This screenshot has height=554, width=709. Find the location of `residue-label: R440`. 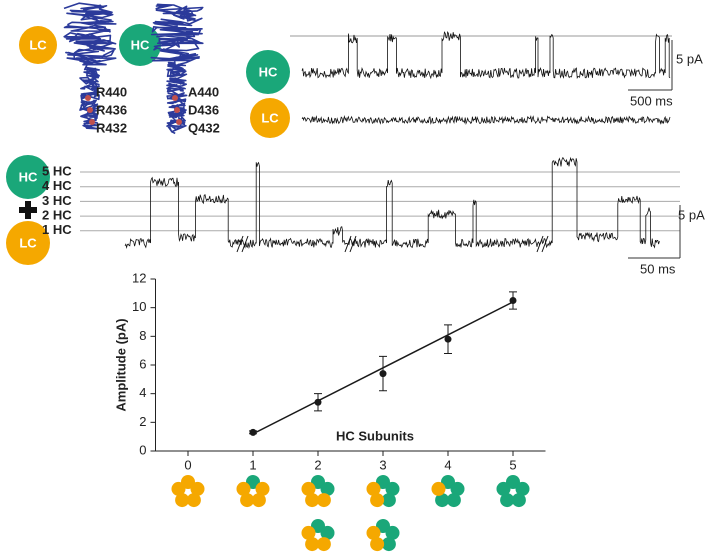

residue-label: R440 is located at coordinates (111, 91).